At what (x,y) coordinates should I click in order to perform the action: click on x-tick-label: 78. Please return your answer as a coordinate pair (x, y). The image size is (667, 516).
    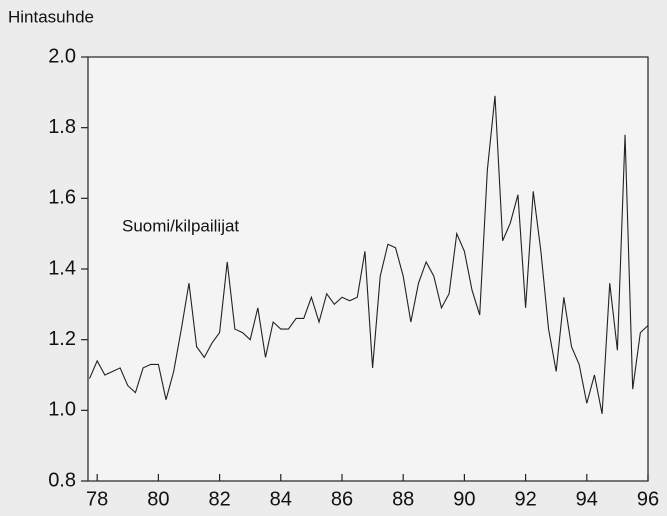
    Looking at the image, I should click on (97, 499).